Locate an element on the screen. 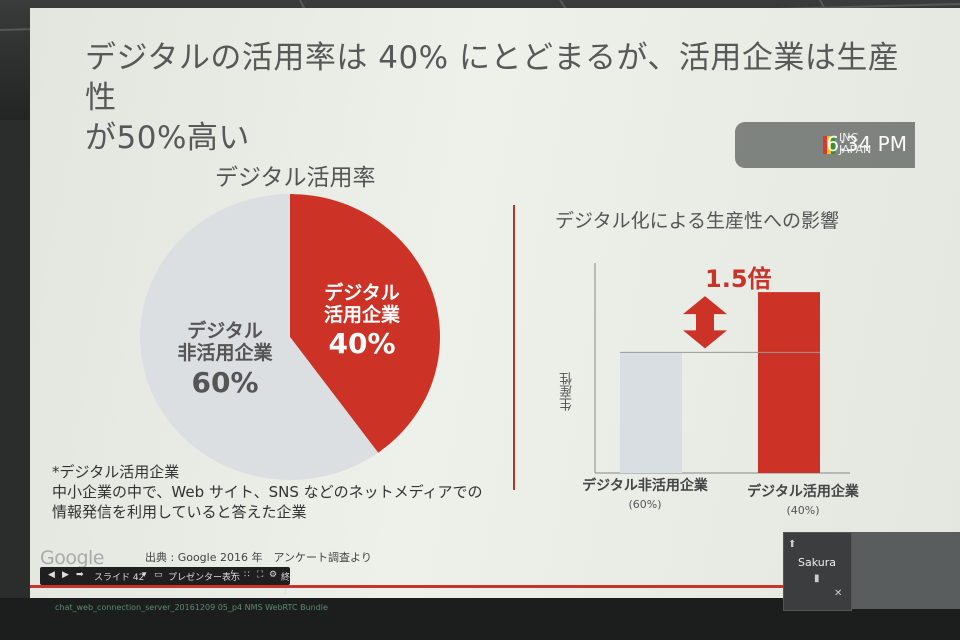 The width and height of the screenshot is (960, 640). prev-slide-icon: ◀ is located at coordinates (51, 575).